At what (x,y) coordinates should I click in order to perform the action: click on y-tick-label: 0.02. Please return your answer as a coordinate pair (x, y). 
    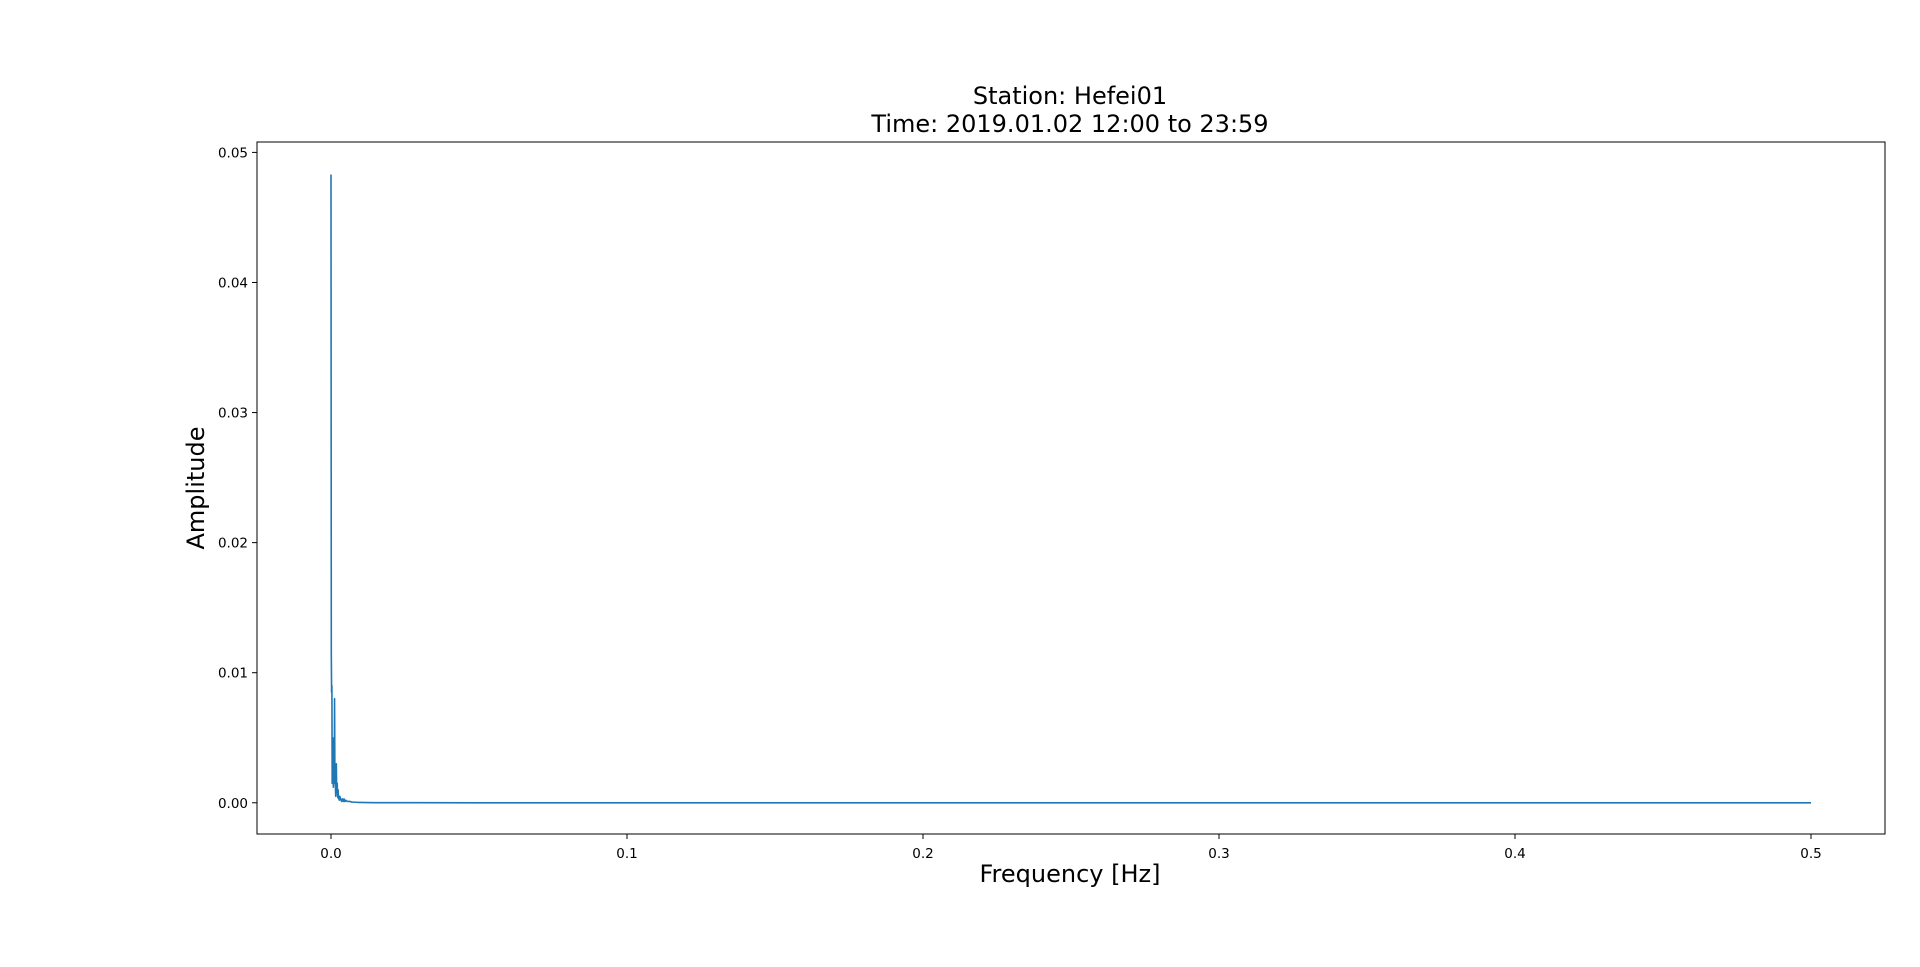
    Looking at the image, I should click on (233, 544).